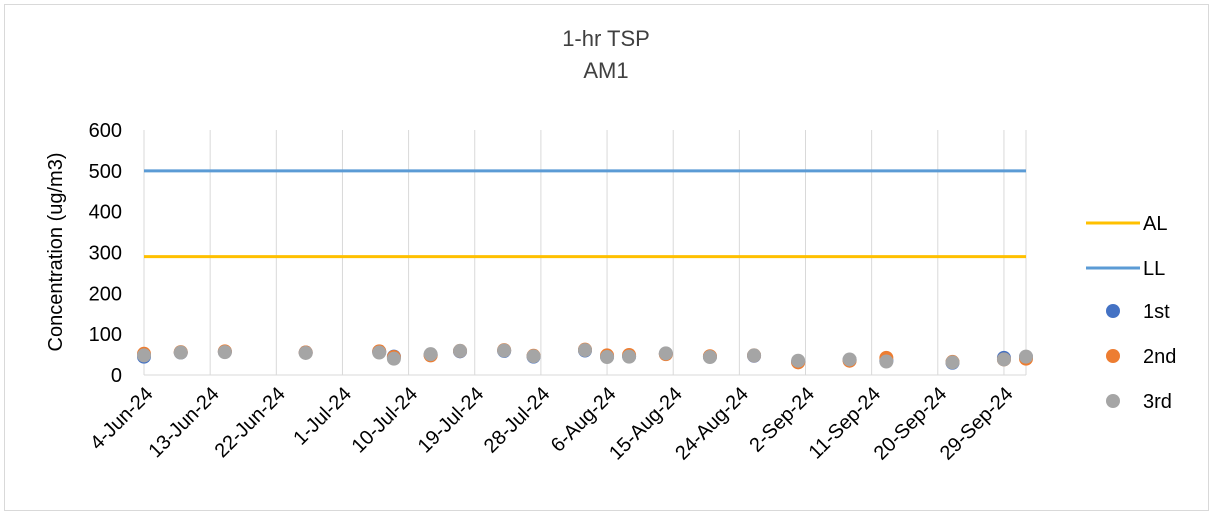 The image size is (1213, 515). Describe the element at coordinates (605, 70) in the screenshot. I see `chart-subtitle: AM1` at that location.